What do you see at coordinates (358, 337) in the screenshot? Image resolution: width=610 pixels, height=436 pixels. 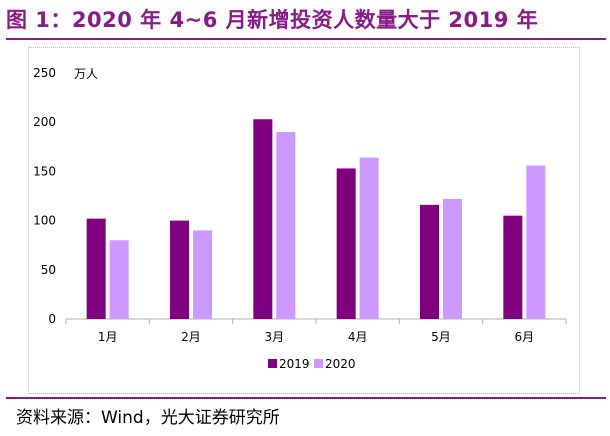 I see `x-tick-label: 4月` at bounding box center [358, 337].